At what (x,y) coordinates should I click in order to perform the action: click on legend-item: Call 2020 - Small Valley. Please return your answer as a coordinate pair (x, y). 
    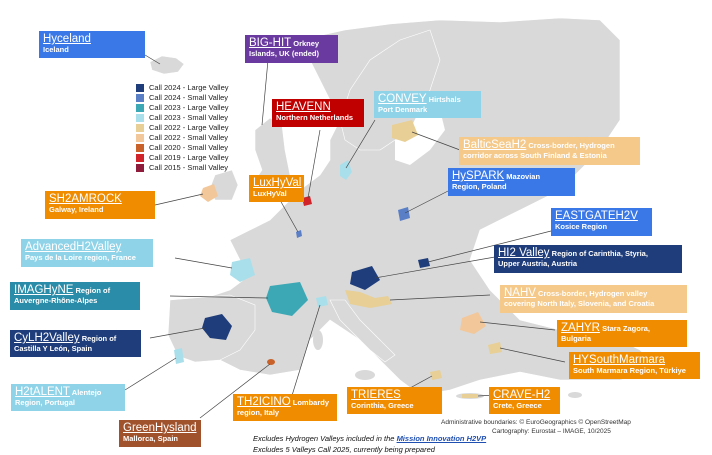
    Looking at the image, I should click on (195, 148).